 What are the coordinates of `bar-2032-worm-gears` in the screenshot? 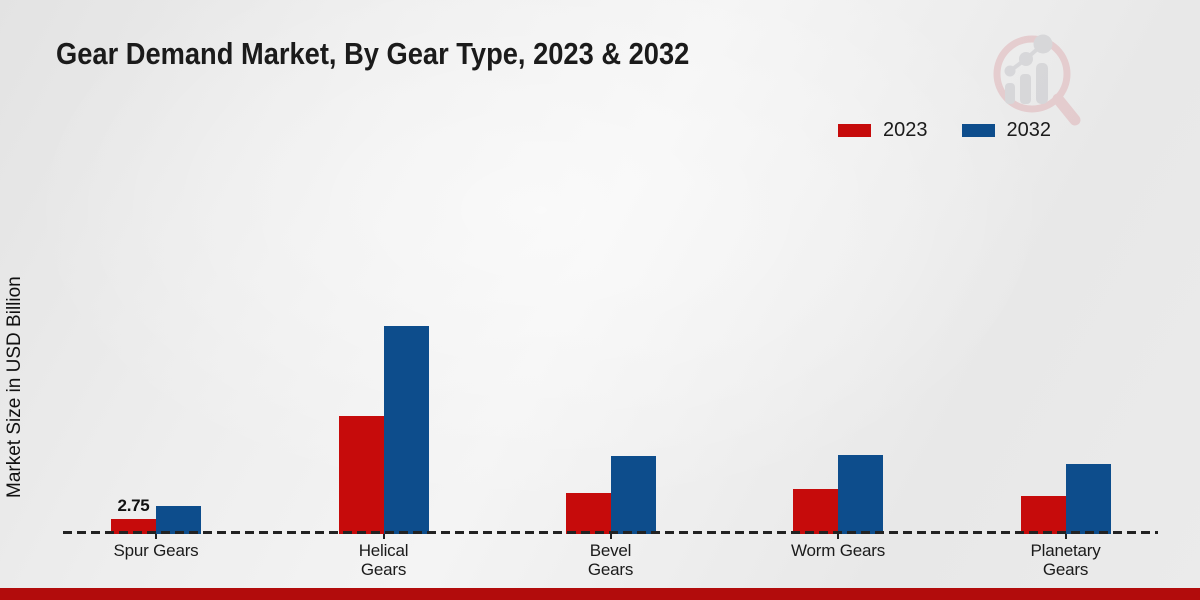 It's located at (860, 494).